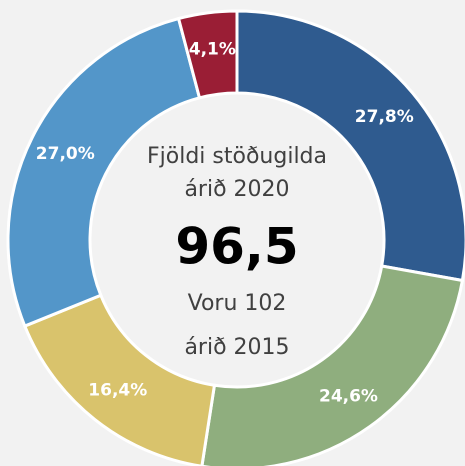 The image size is (465, 466). I want to click on center-value: 96,5, so click(236, 247).